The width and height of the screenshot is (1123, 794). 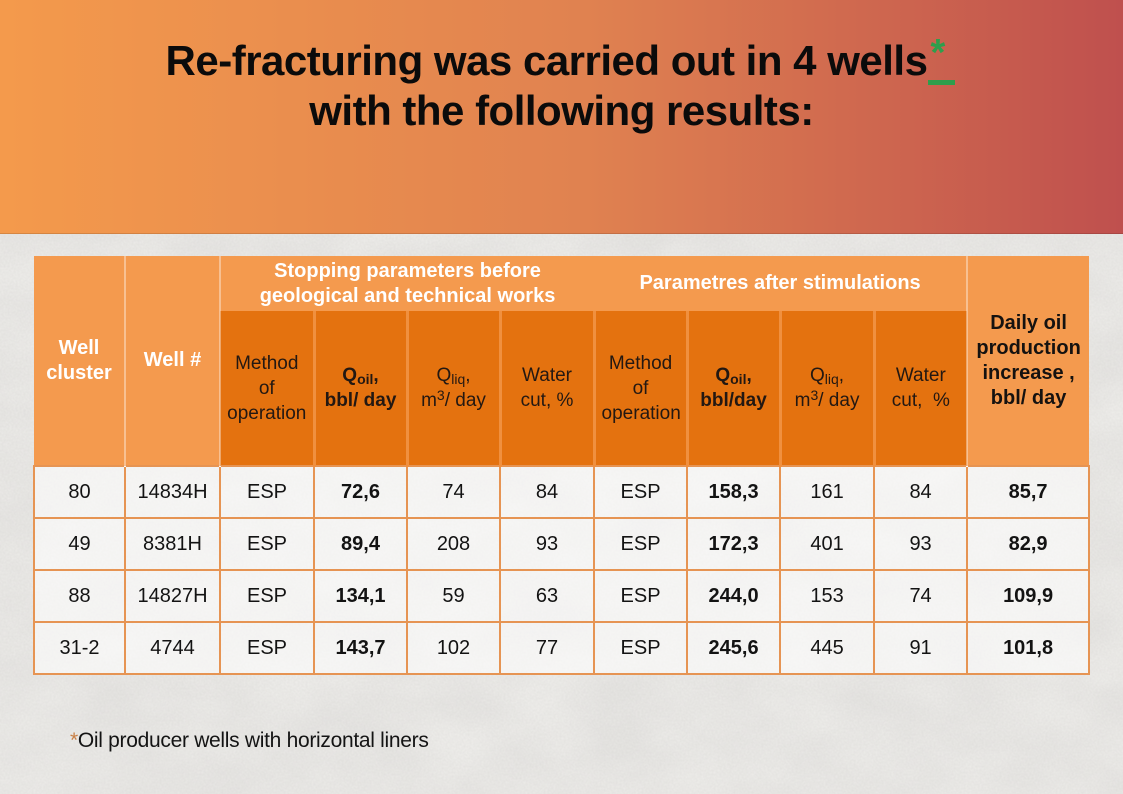 I want to click on data-cell: 91, so click(x=921, y=648).